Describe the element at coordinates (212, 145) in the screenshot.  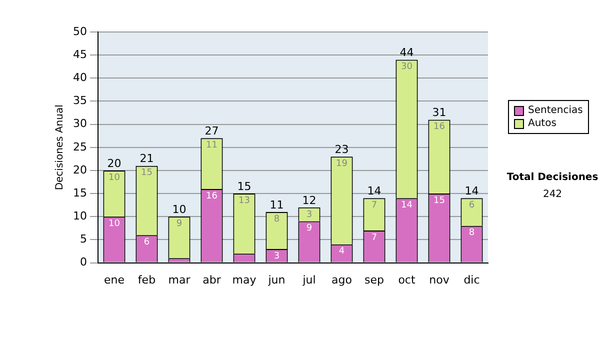
I see `data-label: 11` at that location.